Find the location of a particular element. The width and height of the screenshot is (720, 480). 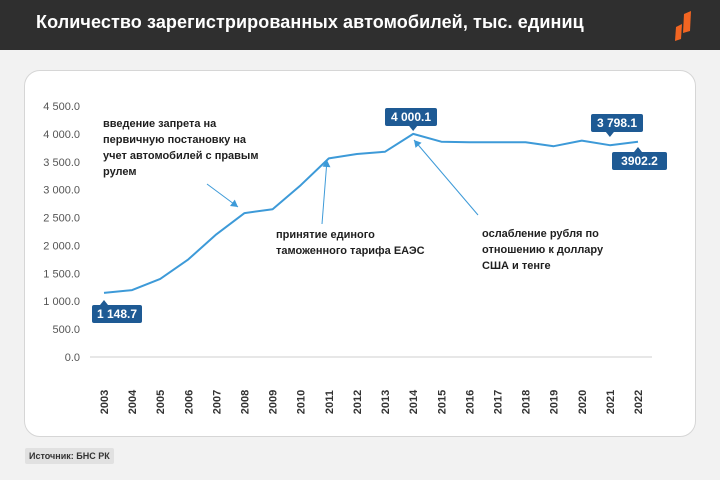

data-label: 3902.2 is located at coordinates (639, 161).